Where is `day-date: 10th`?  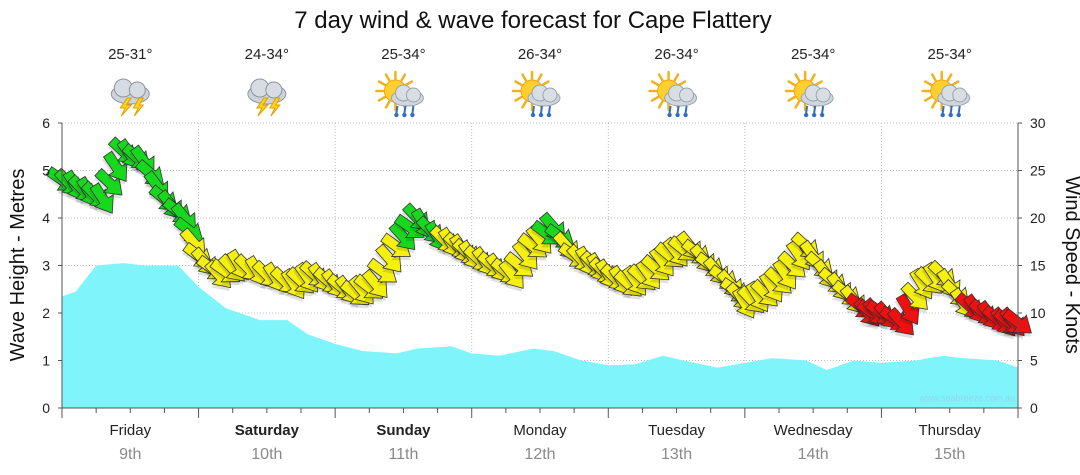
day-date: 10th is located at coordinates (266, 454).